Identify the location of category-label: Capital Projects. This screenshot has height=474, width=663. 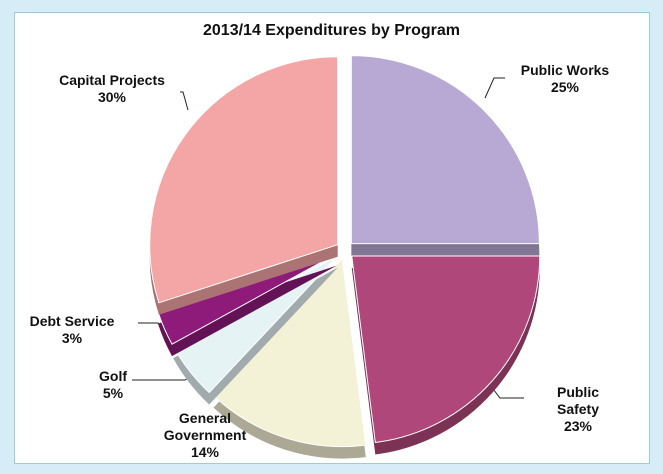
(112, 80).